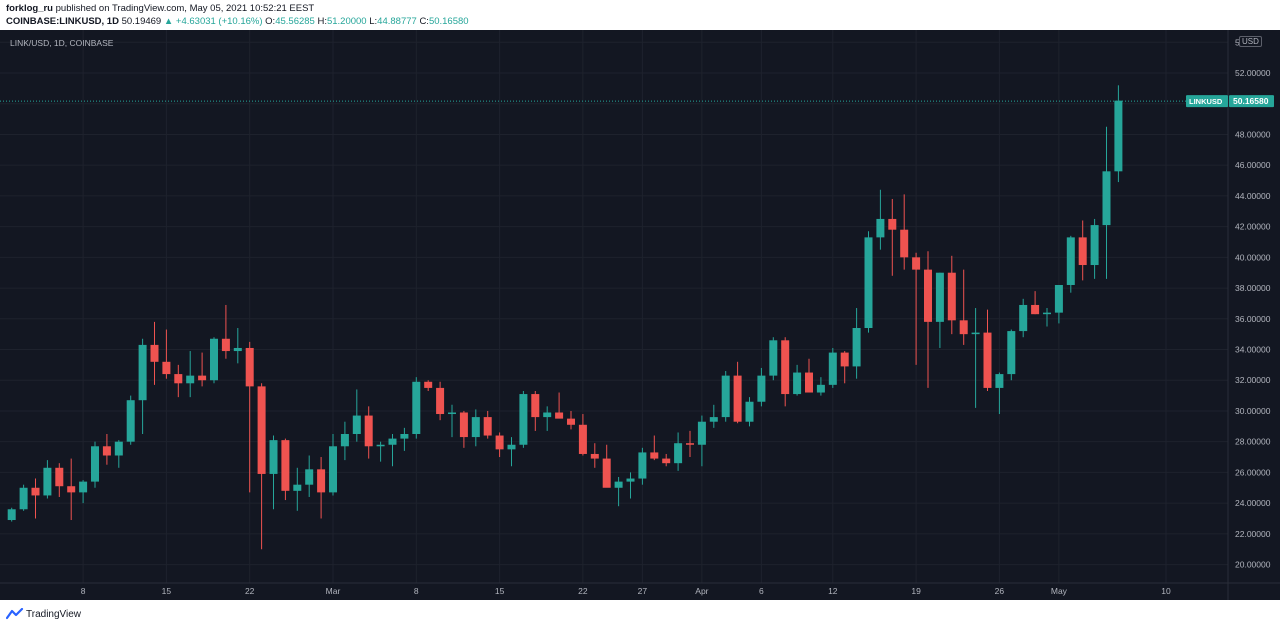  Describe the element at coordinates (701, 591) in the screenshot. I see `x-tick-label: Apr` at that location.